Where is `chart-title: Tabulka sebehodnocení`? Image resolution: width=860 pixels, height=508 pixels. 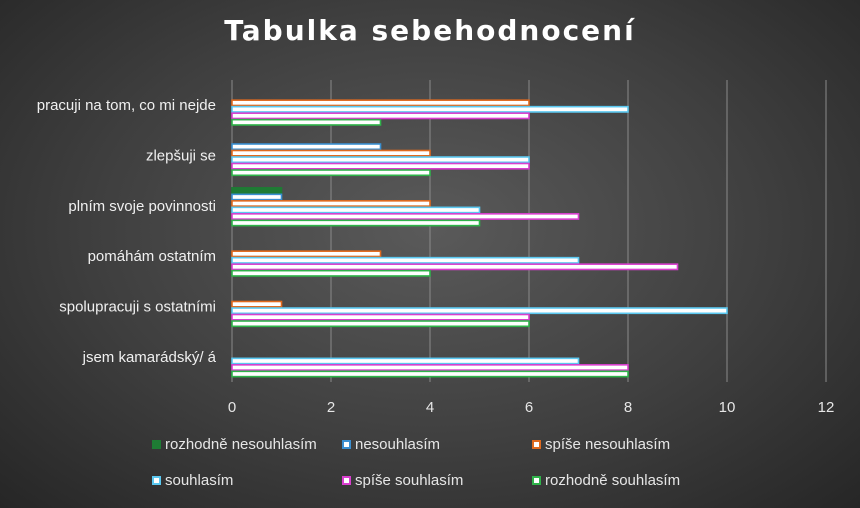
chart-title: Tabulka sebehodnocení is located at coordinates (430, 30).